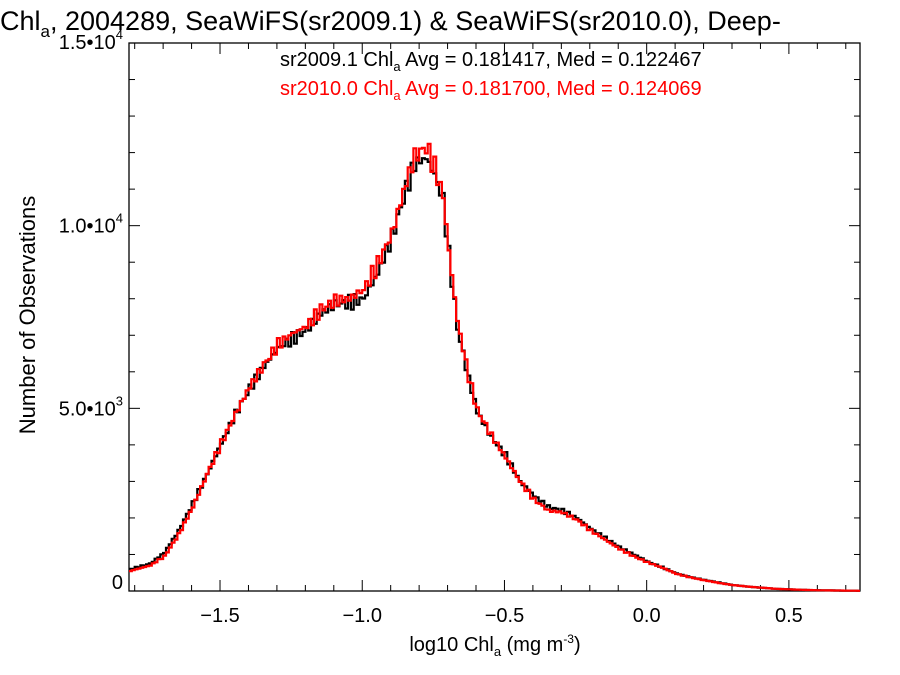 Image resolution: width=900 pixels, height=675 pixels. I want to click on legend-series-1-post: Avg = 0.181417, Med = 0.122467, so click(551, 60).